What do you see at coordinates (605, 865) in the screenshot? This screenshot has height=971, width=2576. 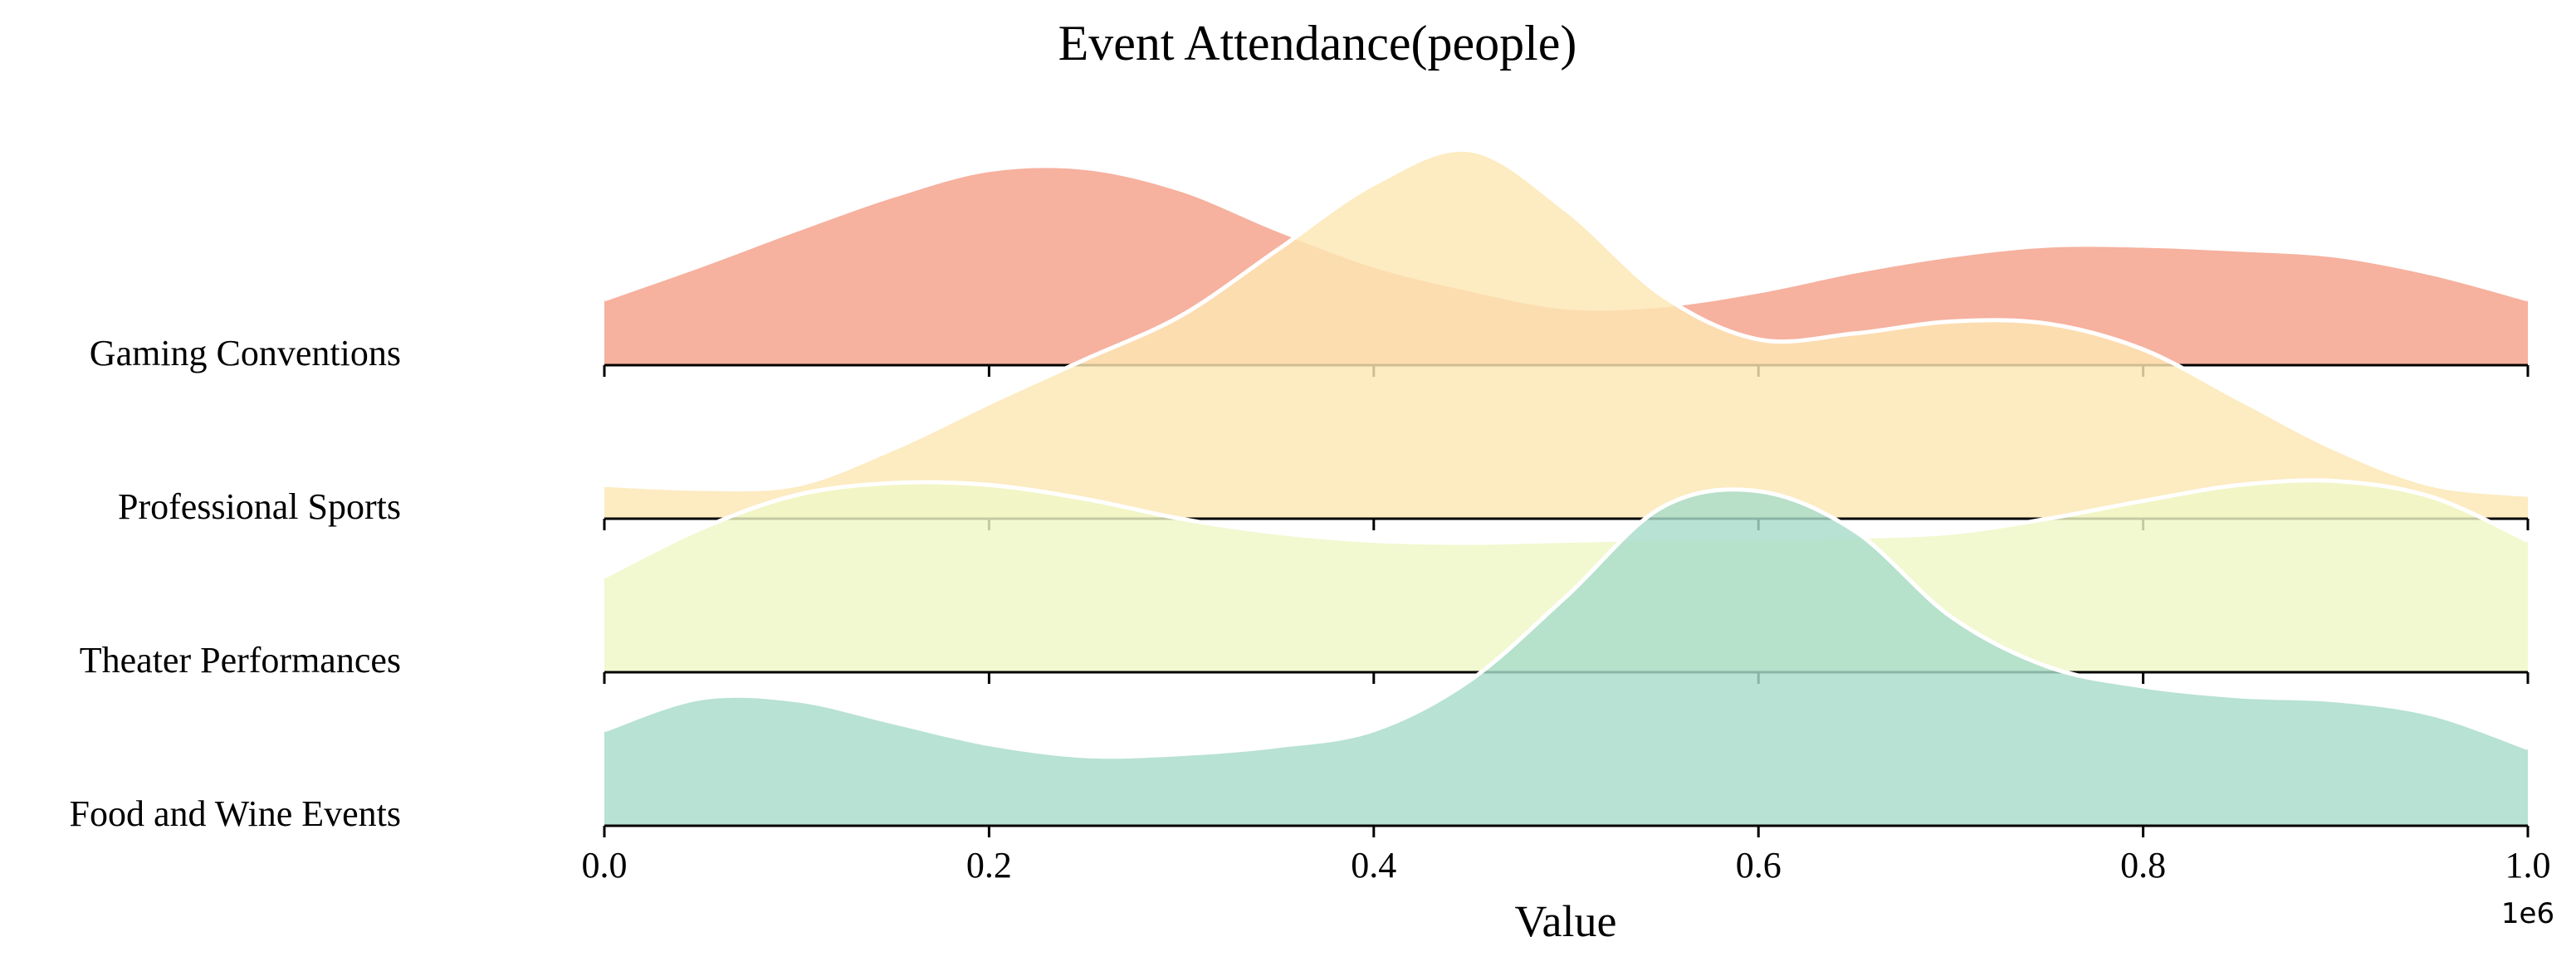 I see `x-tick-label: 0.0` at bounding box center [605, 865].